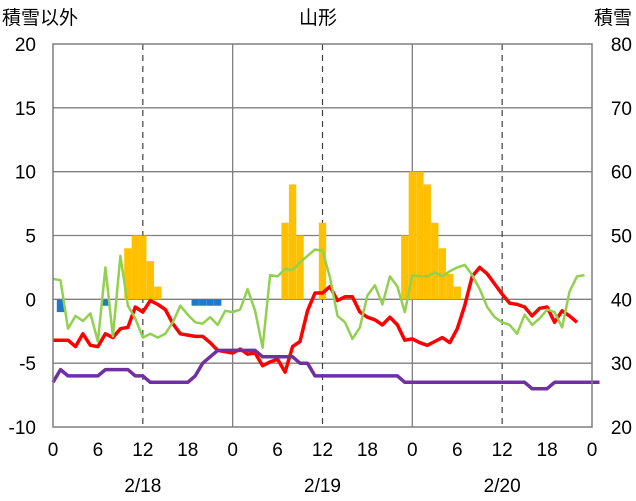 Image resolution: width=636 pixels, height=501 pixels. I want to click on right-tick-label: 50, so click(621, 237).